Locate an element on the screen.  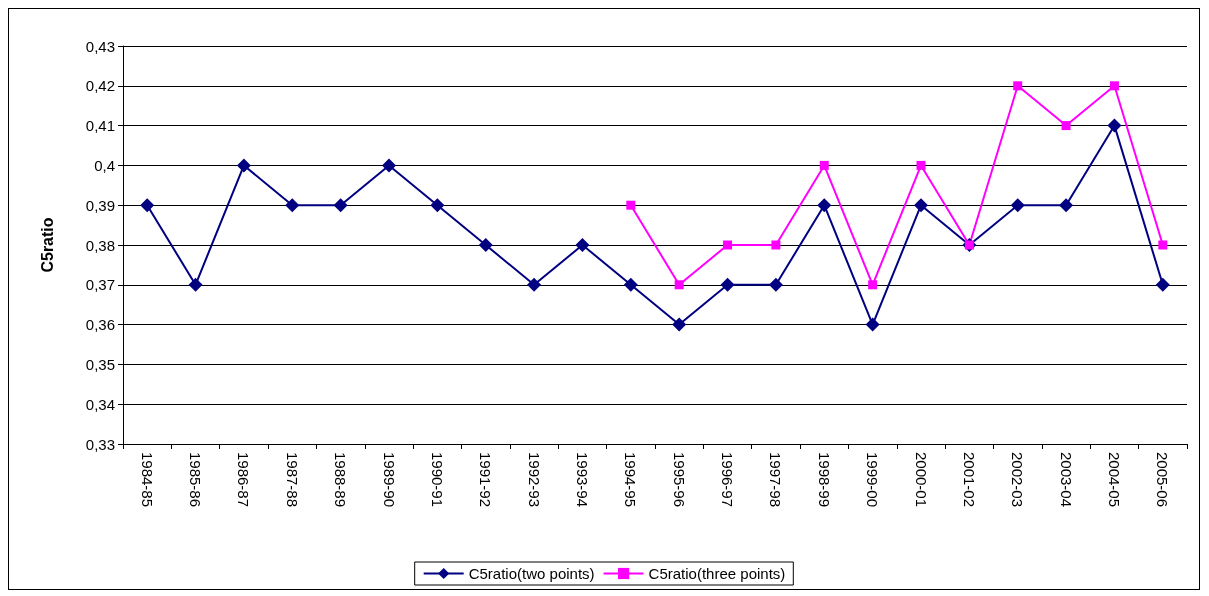
x-tick-label: 1996-97 is located at coordinates (728, 480).